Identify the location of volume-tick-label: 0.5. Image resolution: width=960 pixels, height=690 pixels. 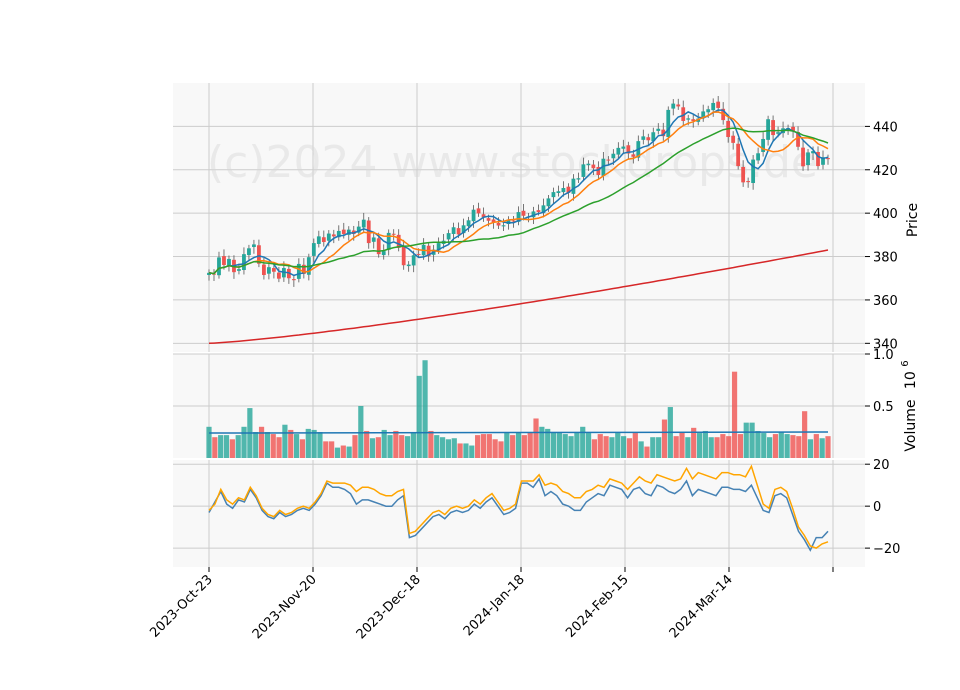
(883, 407).